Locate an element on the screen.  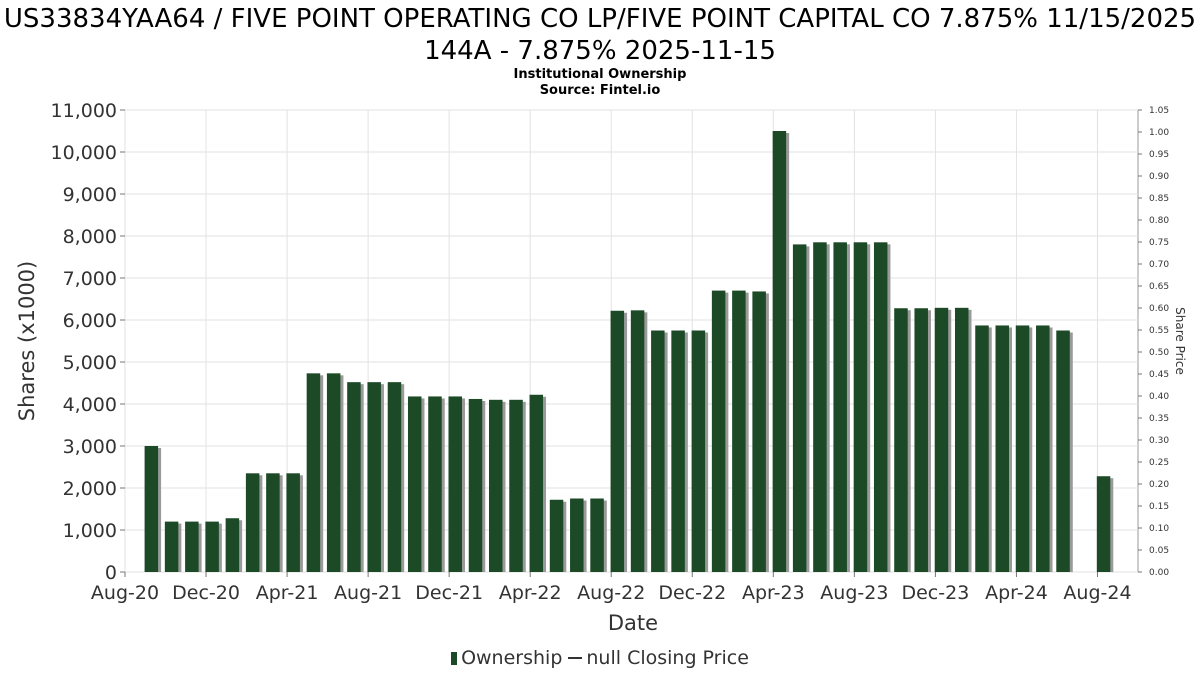
x-axis-label: Date is located at coordinates (633, 623).